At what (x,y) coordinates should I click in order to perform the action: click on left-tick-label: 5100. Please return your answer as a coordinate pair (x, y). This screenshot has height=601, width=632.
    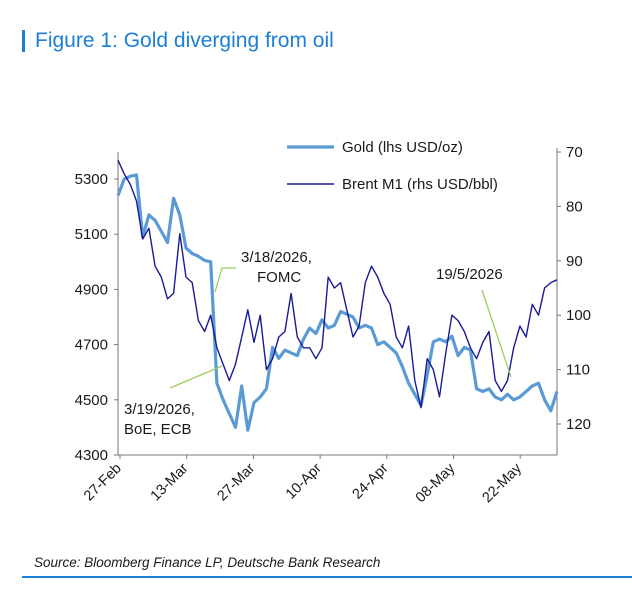
    Looking at the image, I should click on (91, 234).